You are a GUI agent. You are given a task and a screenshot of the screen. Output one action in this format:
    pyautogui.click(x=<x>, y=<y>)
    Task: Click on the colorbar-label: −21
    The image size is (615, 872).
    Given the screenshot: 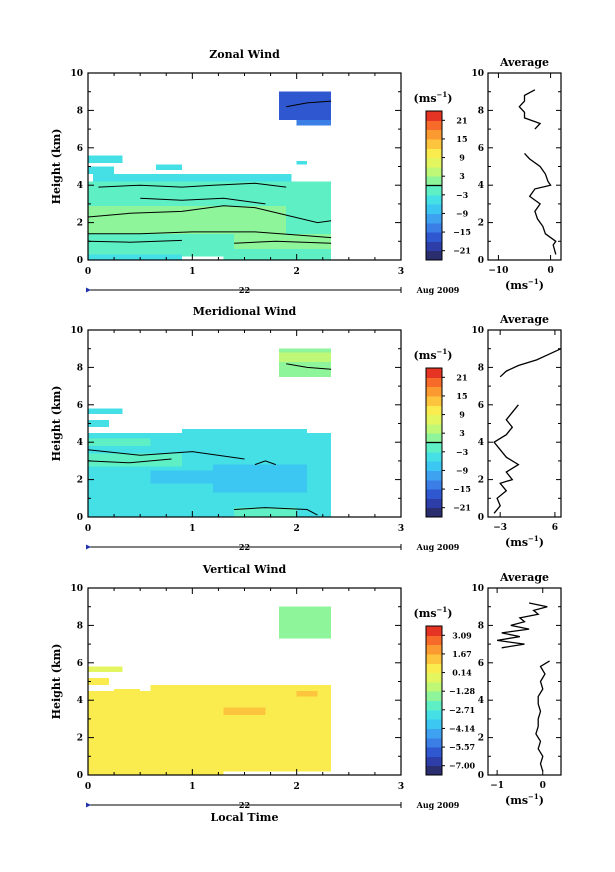 What is the action you would take?
    pyautogui.click(x=462, y=508)
    